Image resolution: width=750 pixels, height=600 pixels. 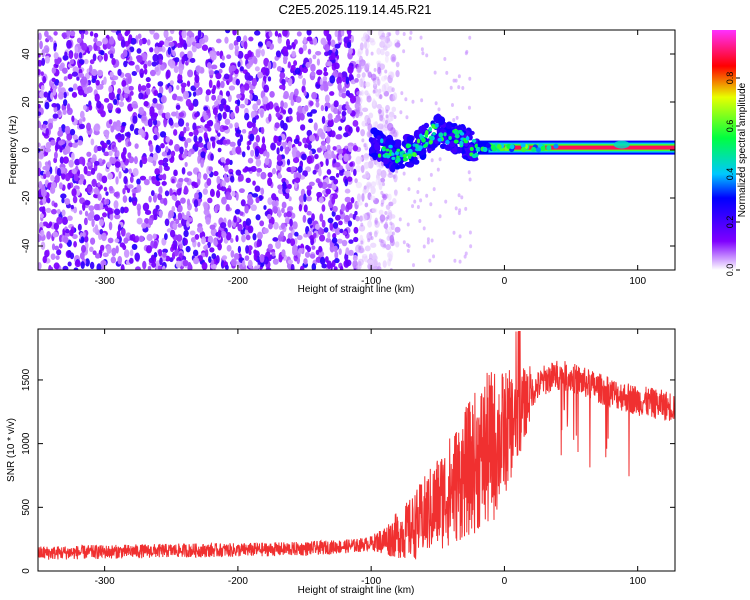 What do you see at coordinates (105, 581) in the screenshot?
I see `x-tick-label: -300` at bounding box center [105, 581].